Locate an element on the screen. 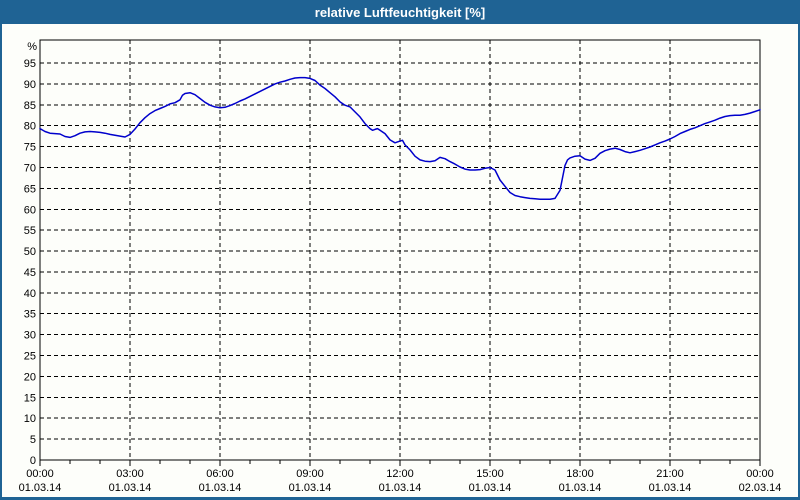 The width and height of the screenshot is (800, 500). x-tick-date-label: 02.03.14 is located at coordinates (760, 488).